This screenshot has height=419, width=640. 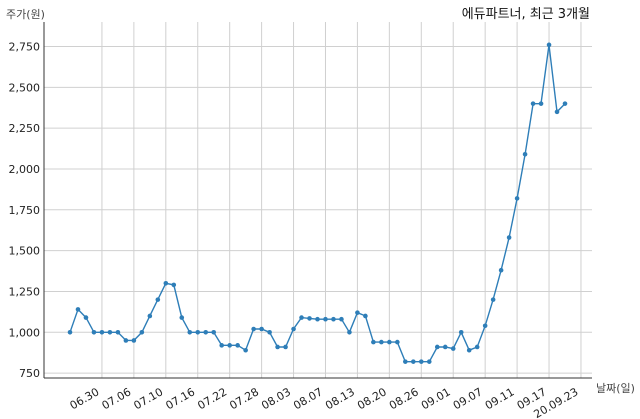 What do you see at coordinates (526, 14) in the screenshot?
I see `chart-title: 에듀파트너, 최근 3개월` at bounding box center [526, 14].